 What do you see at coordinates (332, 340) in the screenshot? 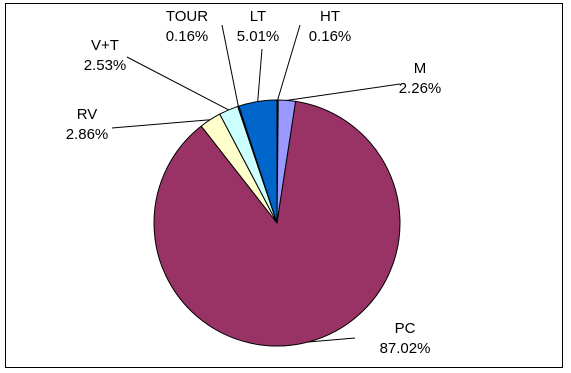
I see `leader-line-pc` at bounding box center [332, 340].